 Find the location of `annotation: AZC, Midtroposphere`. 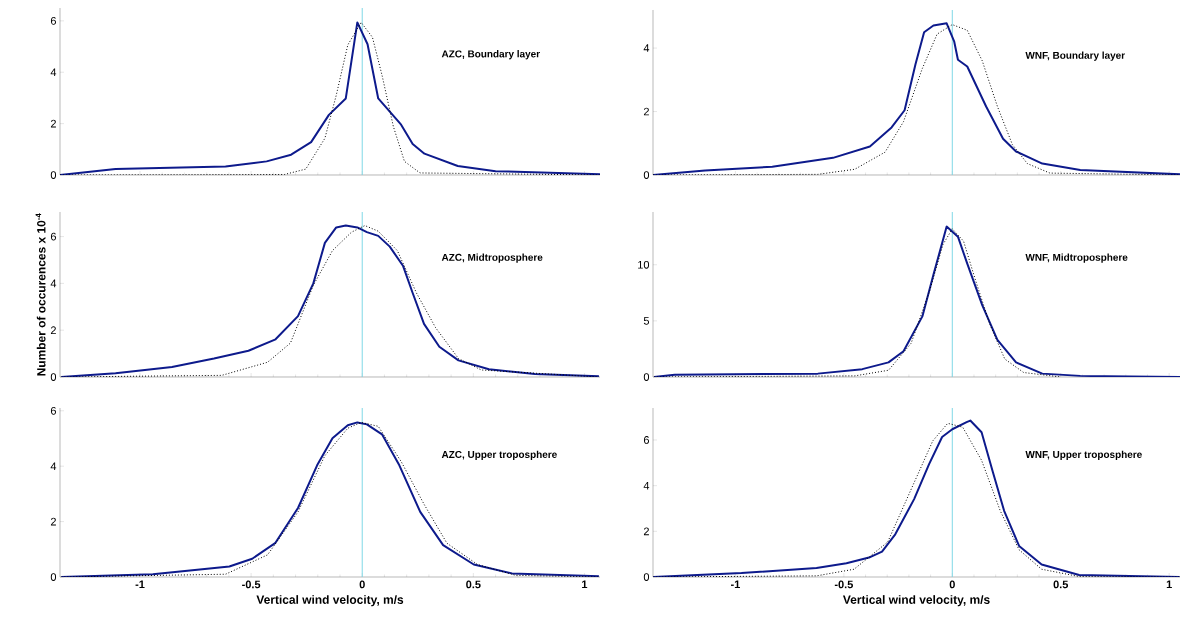

annotation: AZC, Midtroposphere is located at coordinates (492, 258).